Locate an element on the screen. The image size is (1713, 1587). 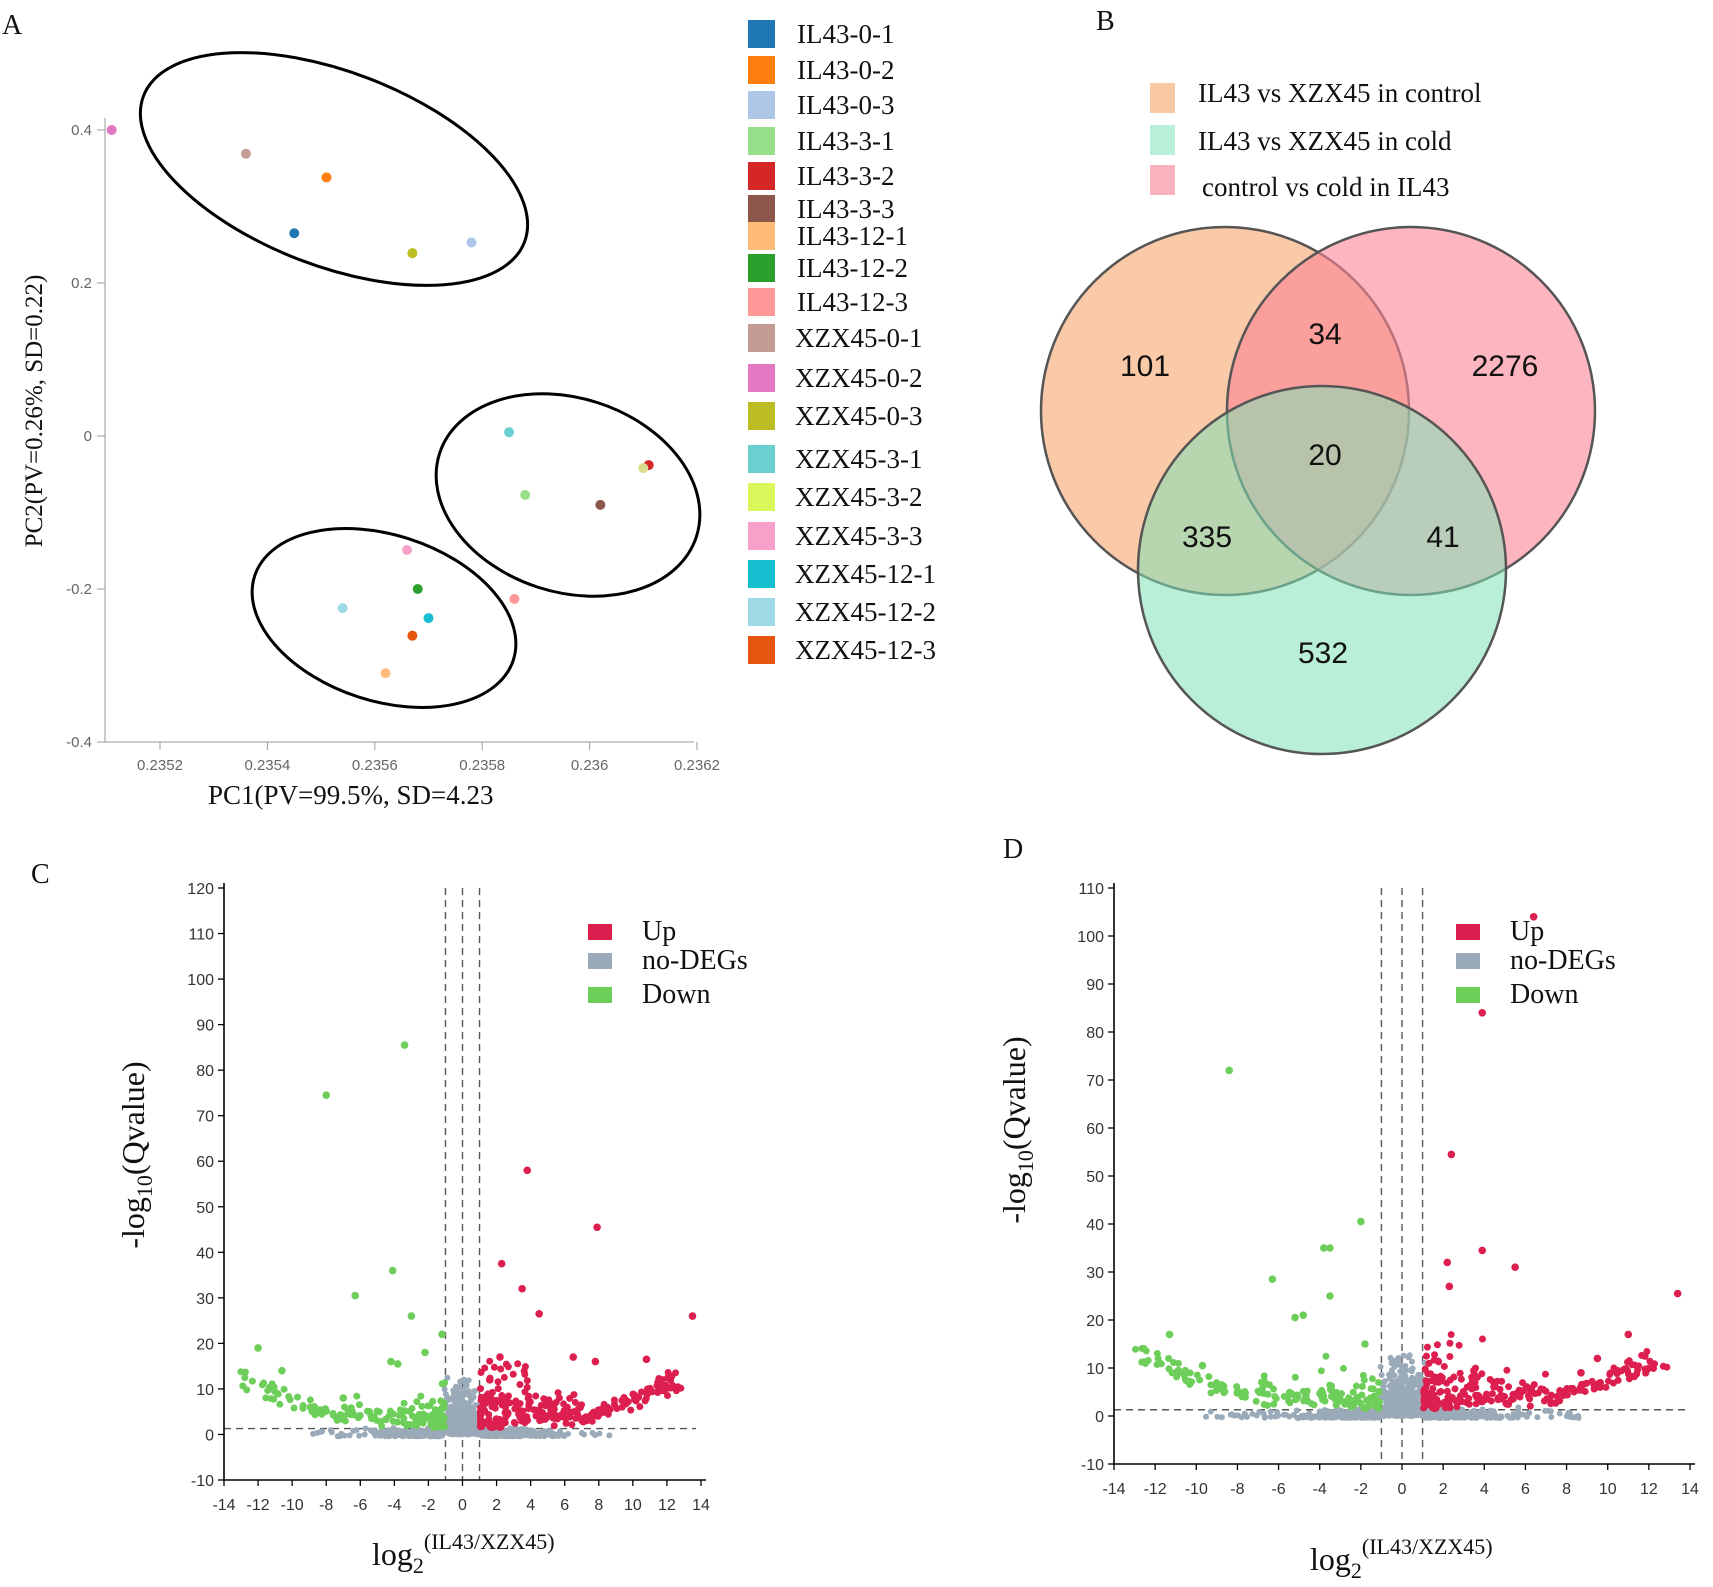
d-x-tick-label: 10 is located at coordinates (1608, 1489).